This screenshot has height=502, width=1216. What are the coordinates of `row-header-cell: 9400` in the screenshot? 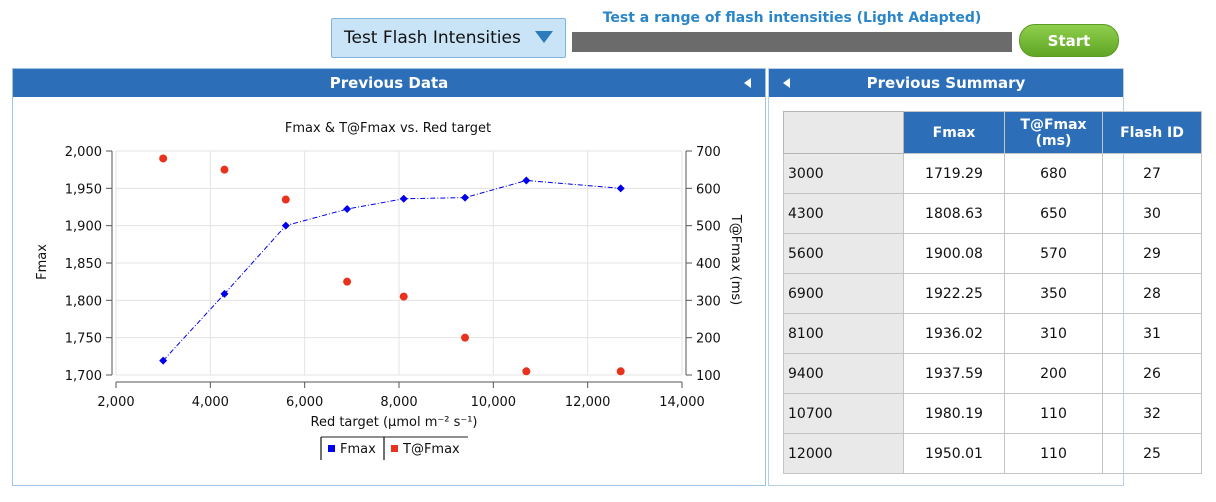 It's located at (843, 373).